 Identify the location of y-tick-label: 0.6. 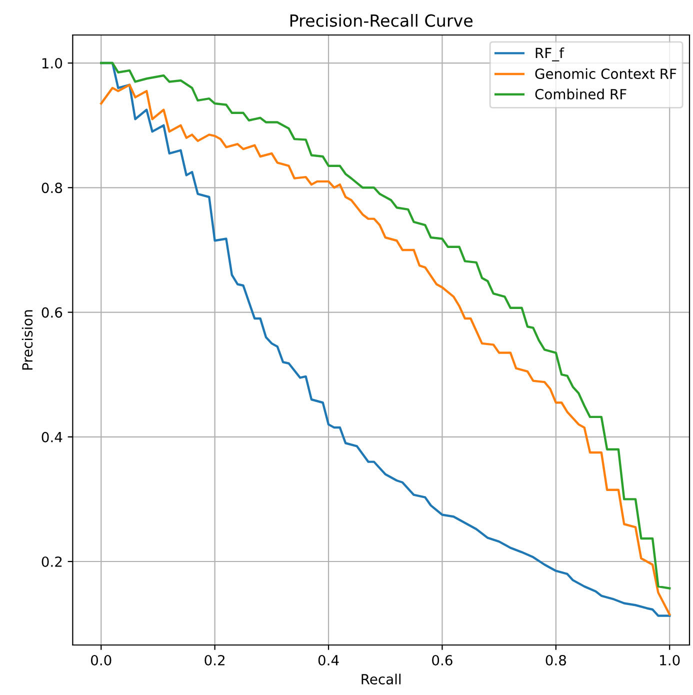
(52, 312).